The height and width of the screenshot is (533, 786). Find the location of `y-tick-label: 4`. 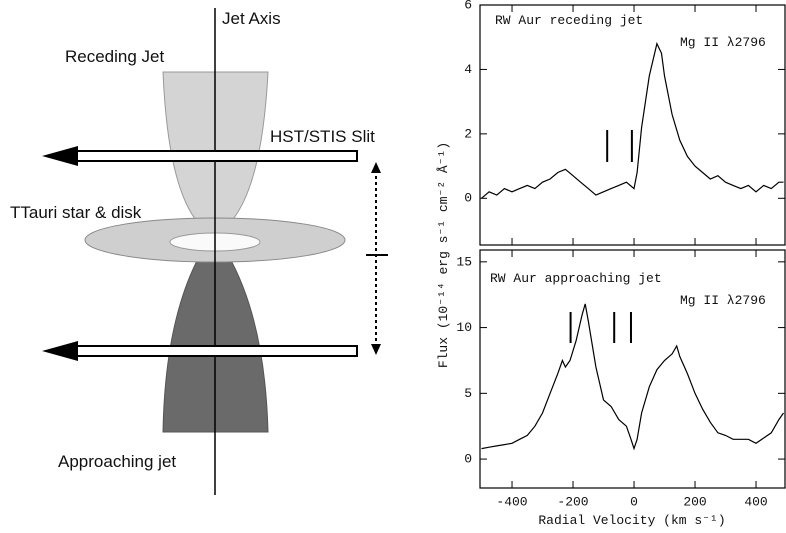

y-tick-label: 4 is located at coordinates (468, 69).